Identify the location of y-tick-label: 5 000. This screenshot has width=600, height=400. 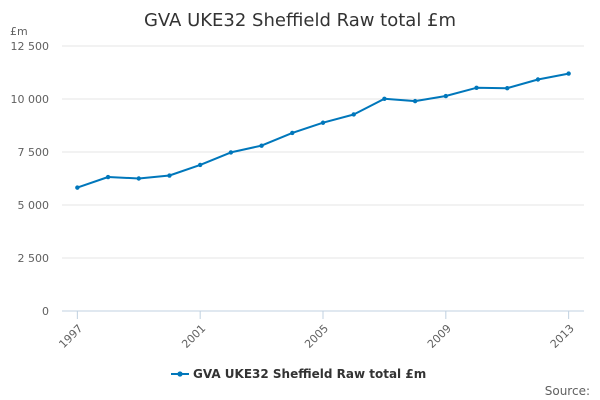
(34, 205).